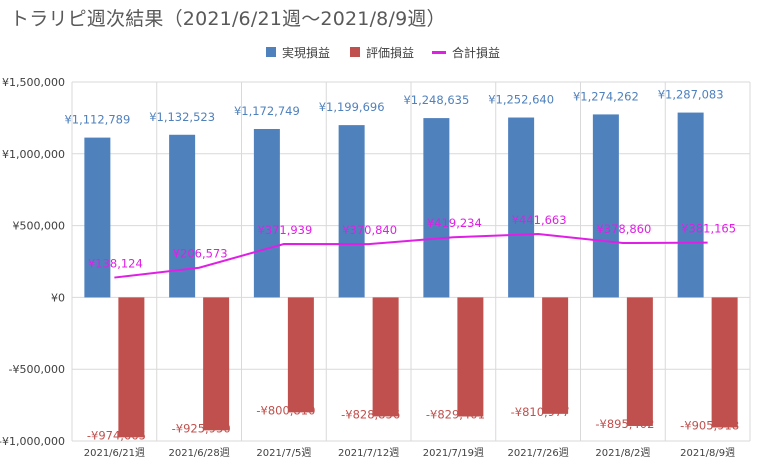 The image size is (760, 469). I want to click on y-tick-label: ¥1,500,000, so click(33, 82).